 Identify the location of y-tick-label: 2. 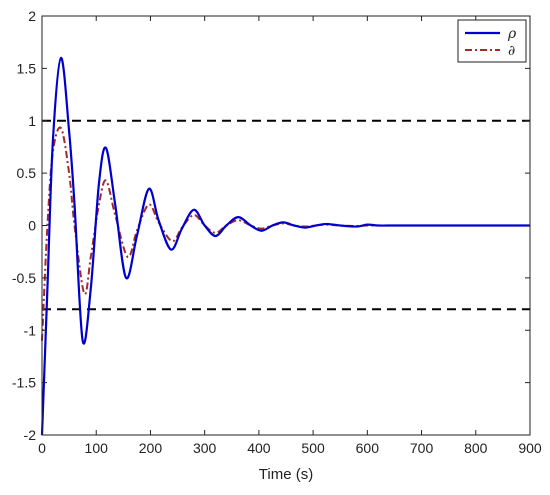
(32, 16).